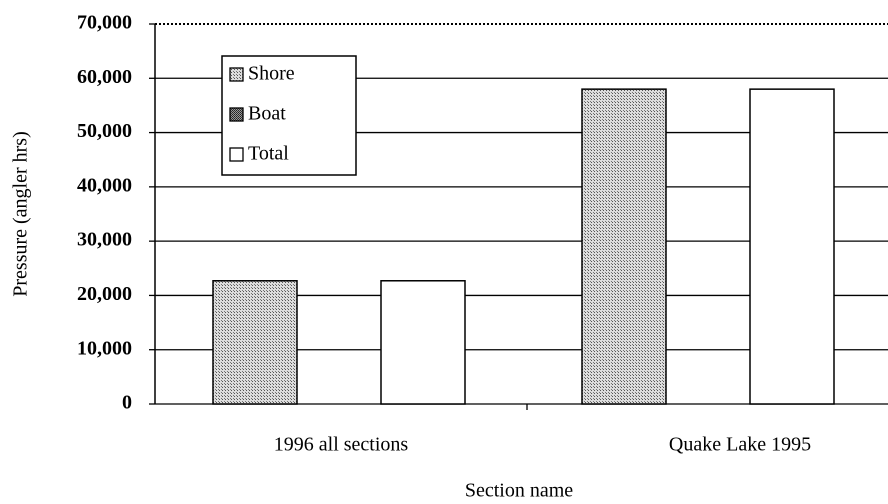 The width and height of the screenshot is (888, 504). I want to click on y-tick-label: 40,000, so click(104, 185).